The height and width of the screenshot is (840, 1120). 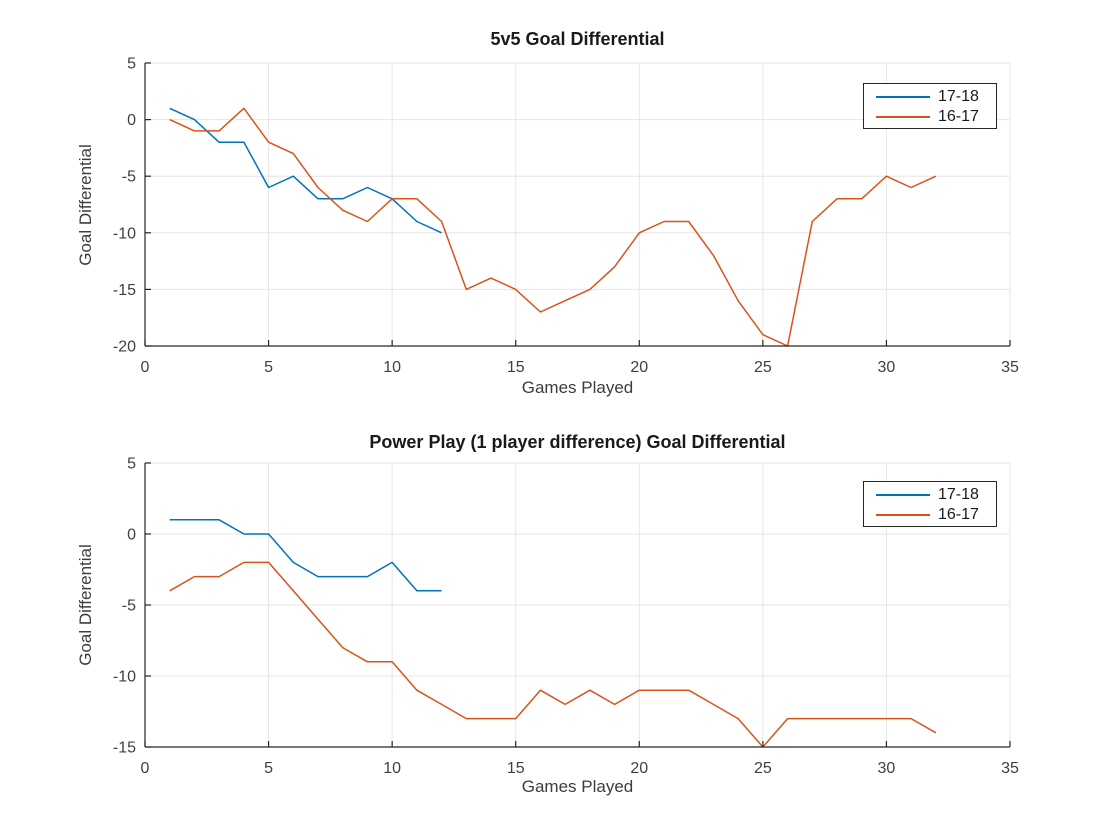 What do you see at coordinates (577, 786) in the screenshot?
I see `x-axis-label-bottom: Games Played` at bounding box center [577, 786].